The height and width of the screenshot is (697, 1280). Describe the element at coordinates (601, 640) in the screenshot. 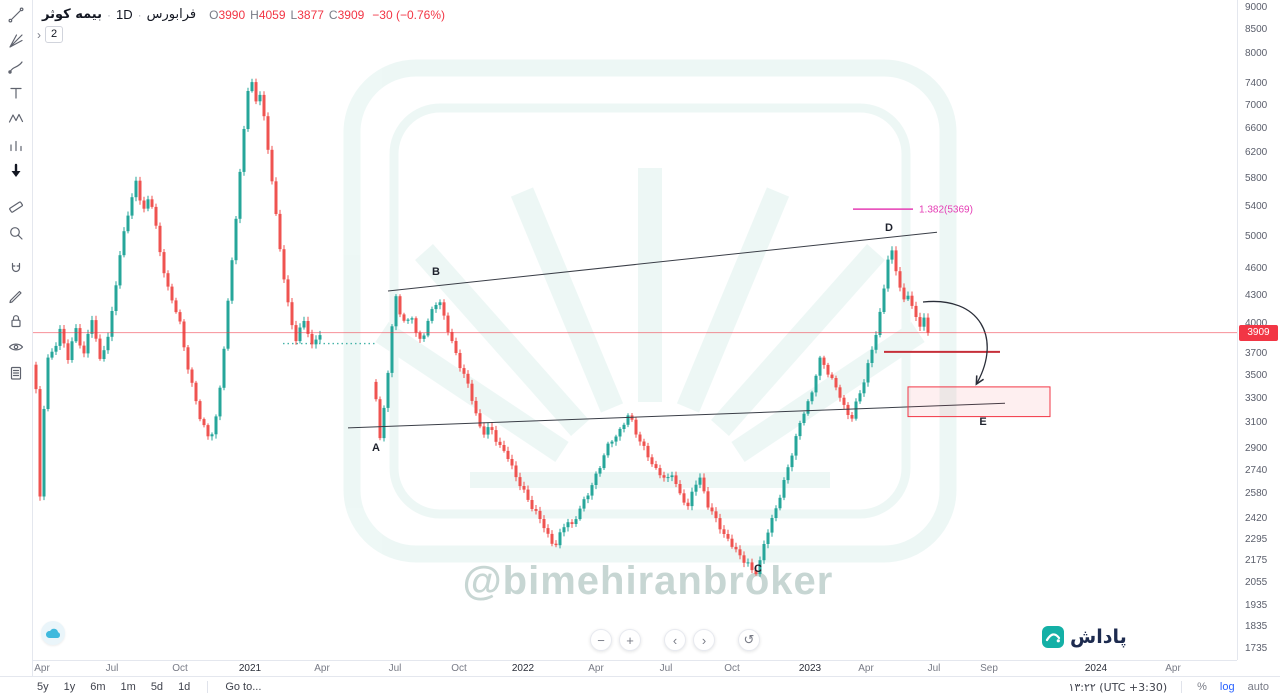

I see `zoom-out-button: −` at that location.